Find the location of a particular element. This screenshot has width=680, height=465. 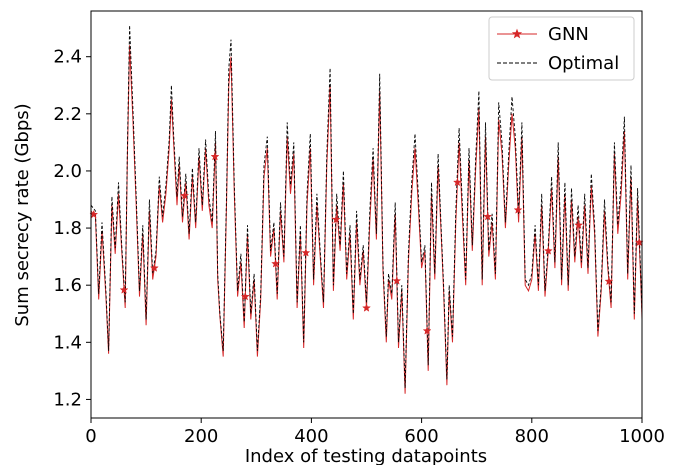

y-tick-label: 1.2 is located at coordinates (67, 399).